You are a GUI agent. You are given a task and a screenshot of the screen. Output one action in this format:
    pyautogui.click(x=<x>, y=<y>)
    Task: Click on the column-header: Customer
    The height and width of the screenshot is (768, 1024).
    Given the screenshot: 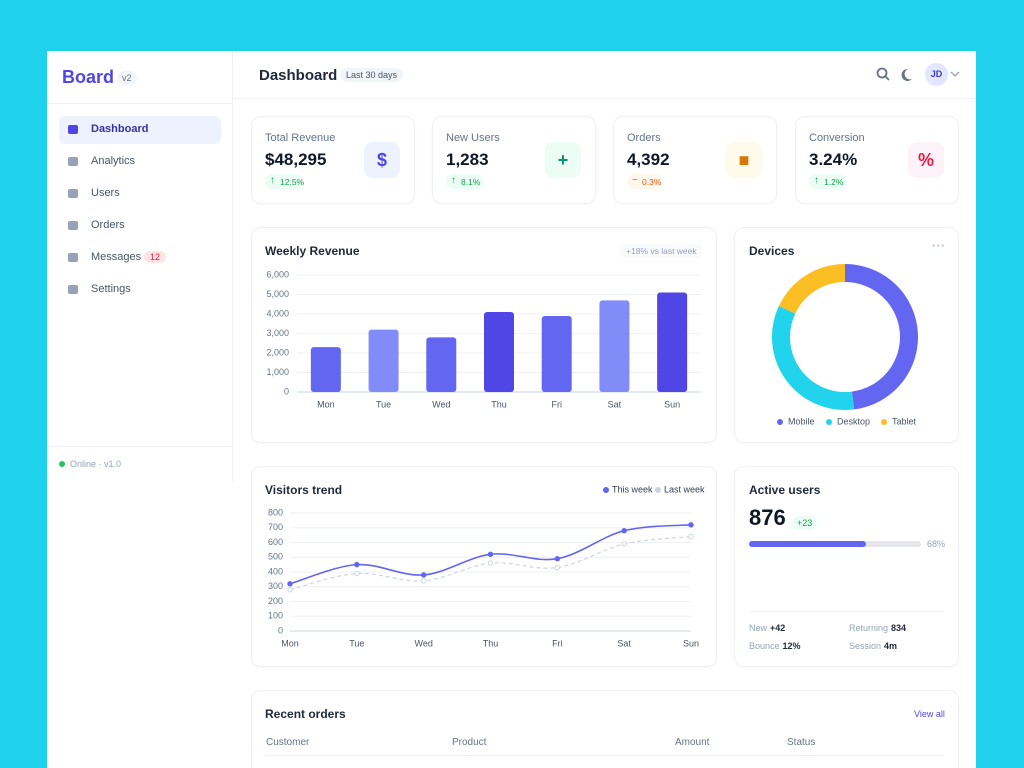 What is the action you would take?
    pyautogui.click(x=288, y=742)
    